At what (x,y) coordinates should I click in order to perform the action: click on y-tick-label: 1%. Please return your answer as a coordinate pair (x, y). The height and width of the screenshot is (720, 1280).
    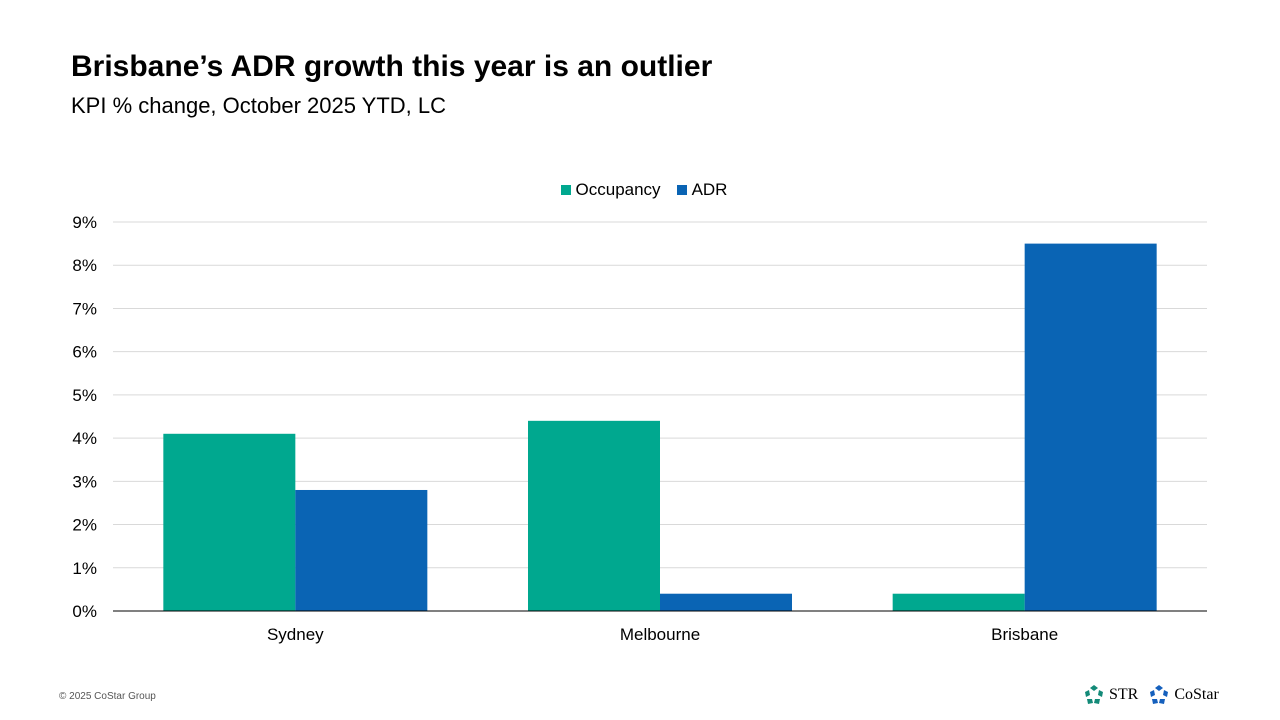
    Looking at the image, I should click on (84, 568).